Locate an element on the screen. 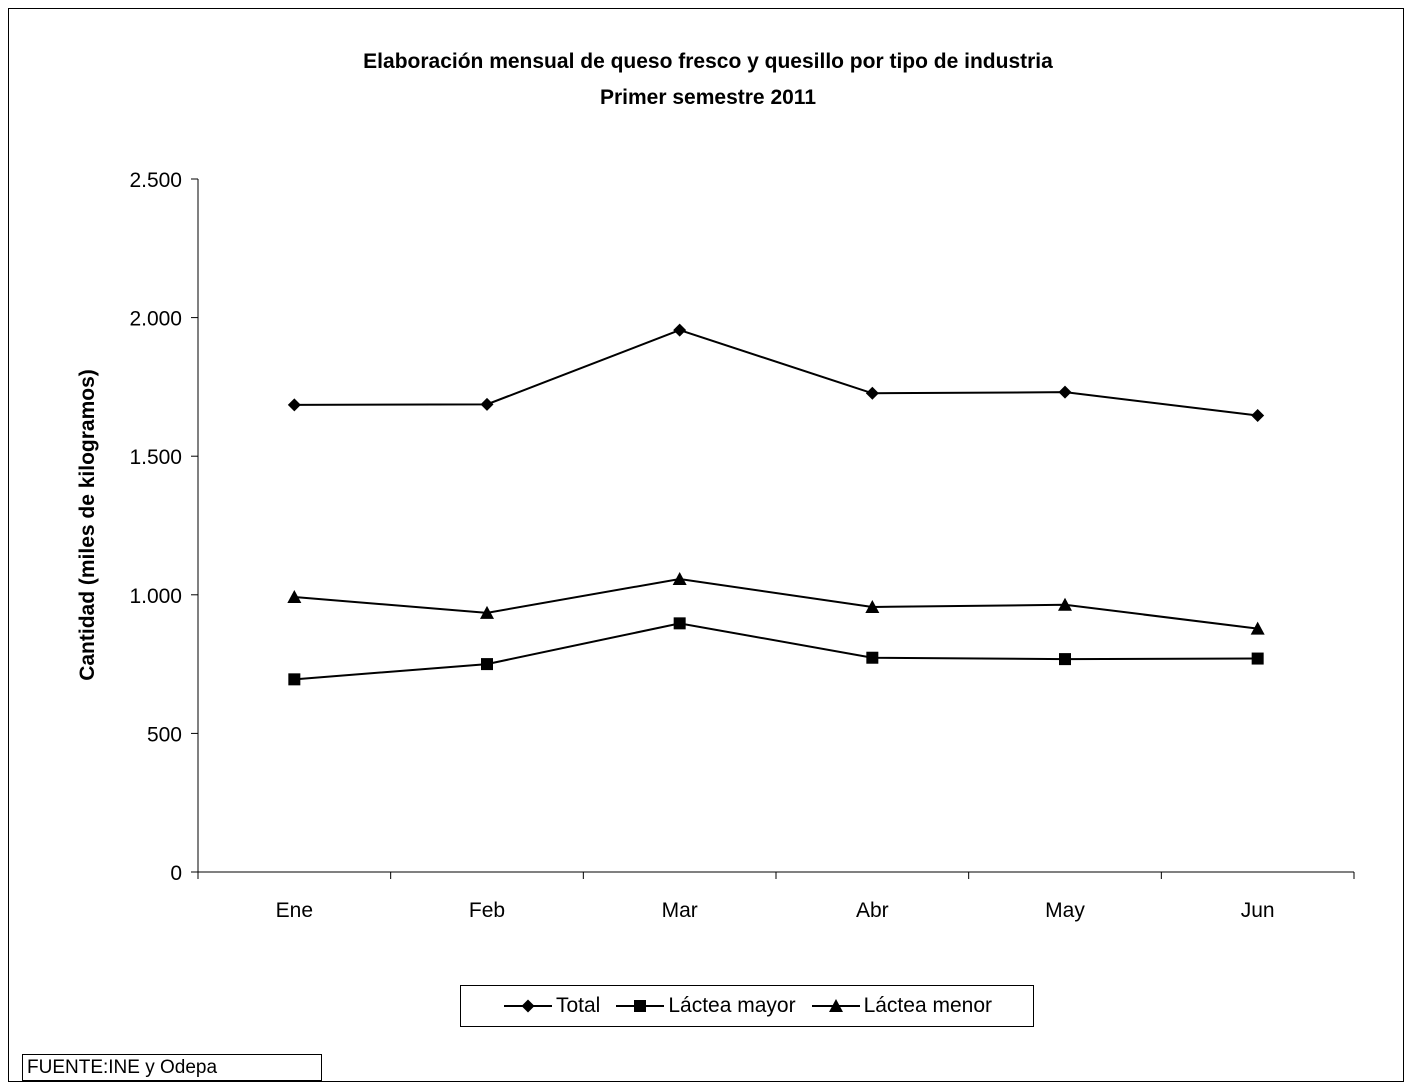  legend-swatch-triangle is located at coordinates (835, 1005).